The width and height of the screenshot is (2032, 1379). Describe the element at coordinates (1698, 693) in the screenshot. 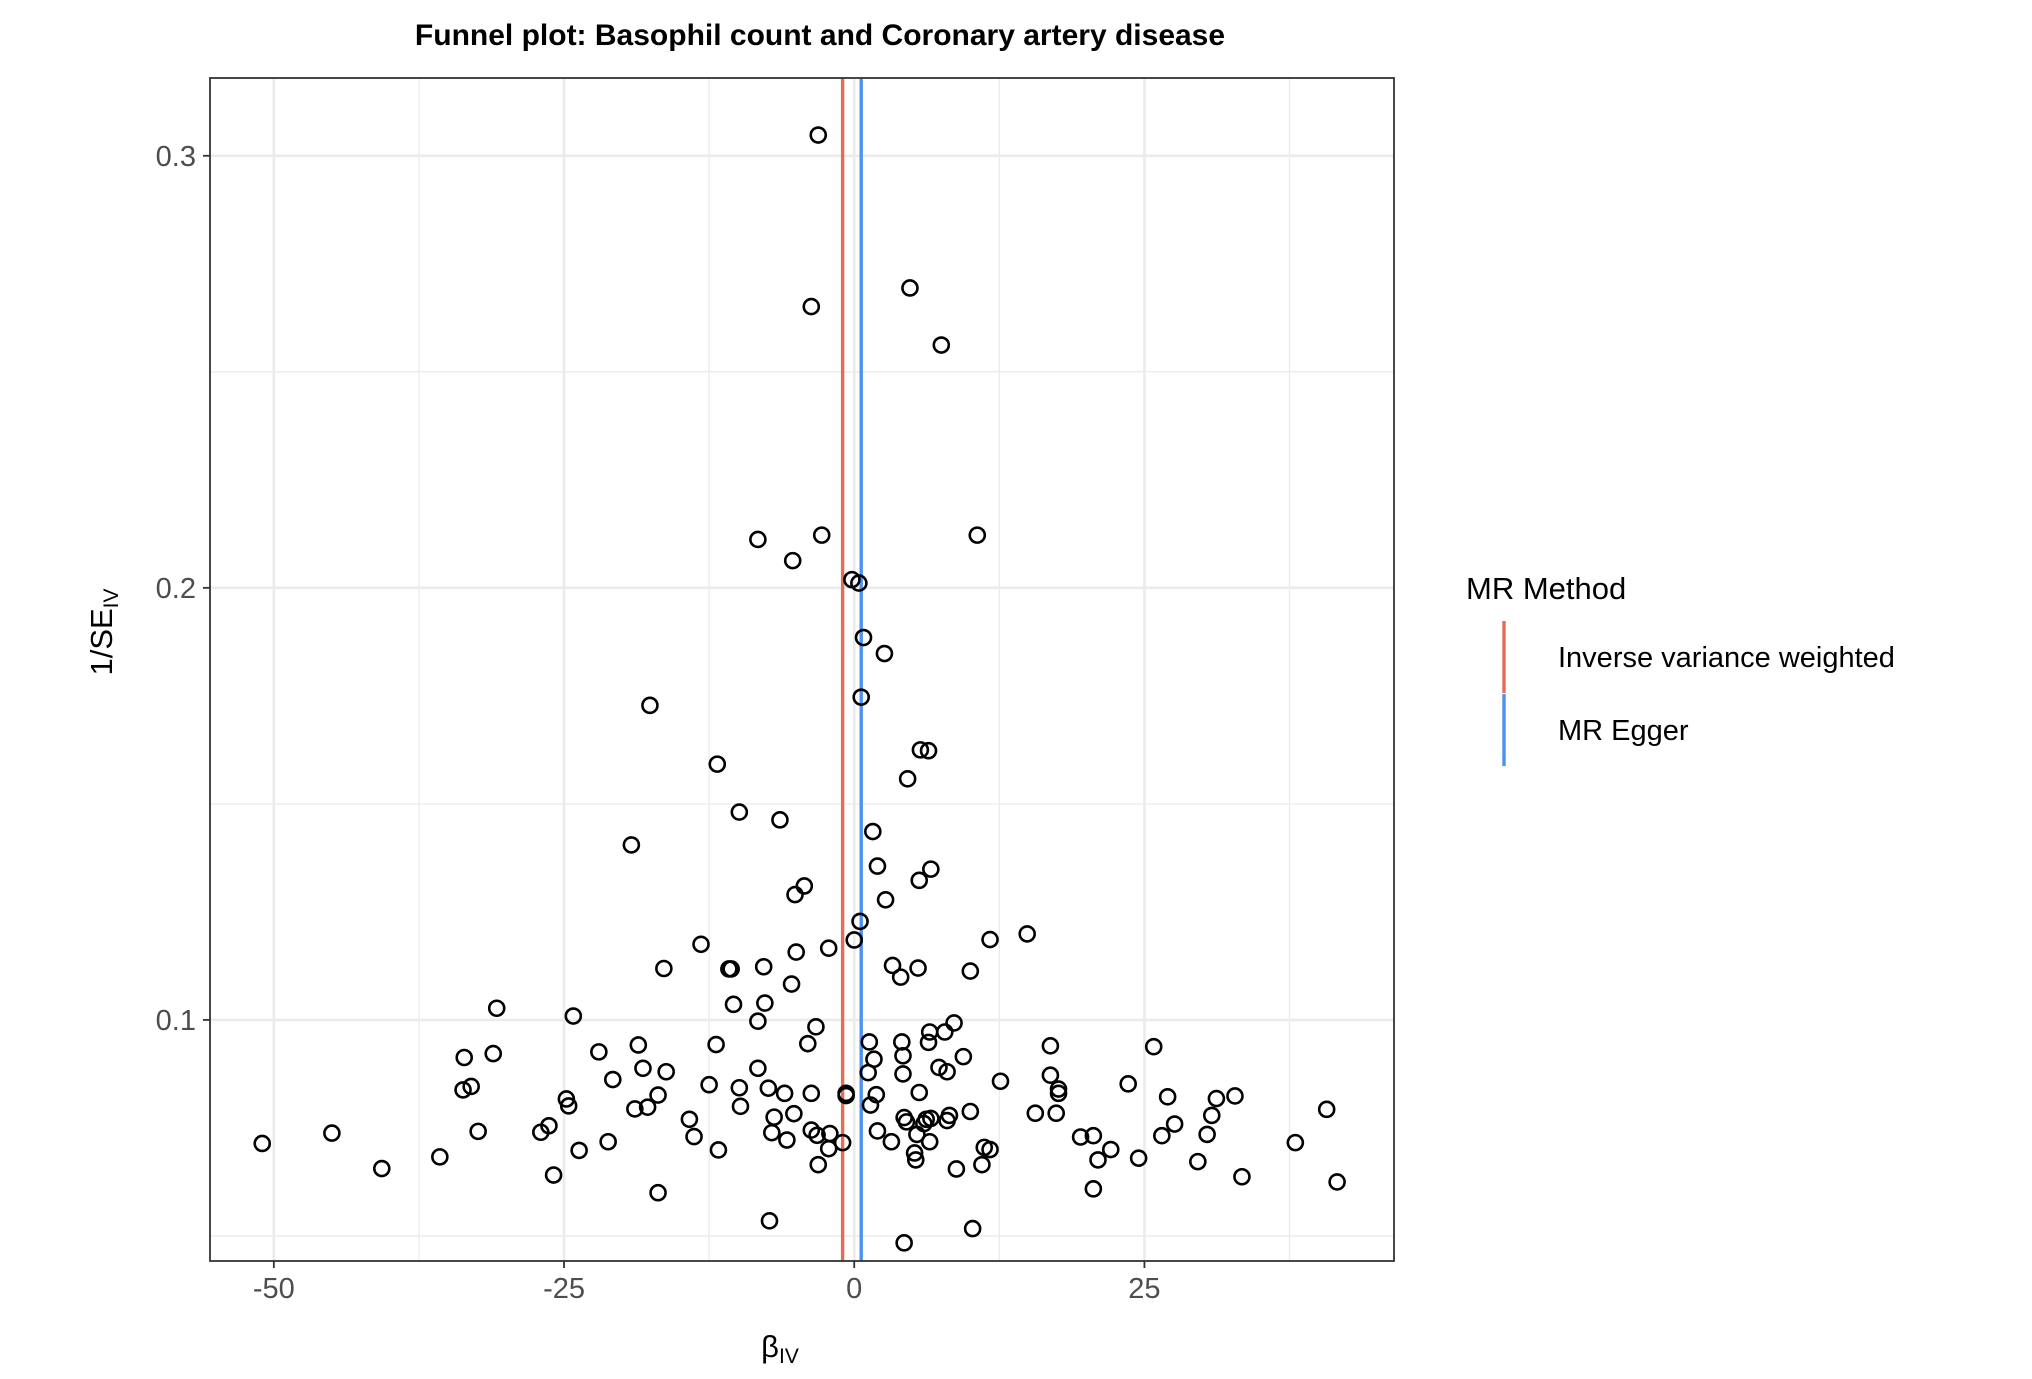

I see `legend-entries: Inverse variance weighted MR Egger` at that location.